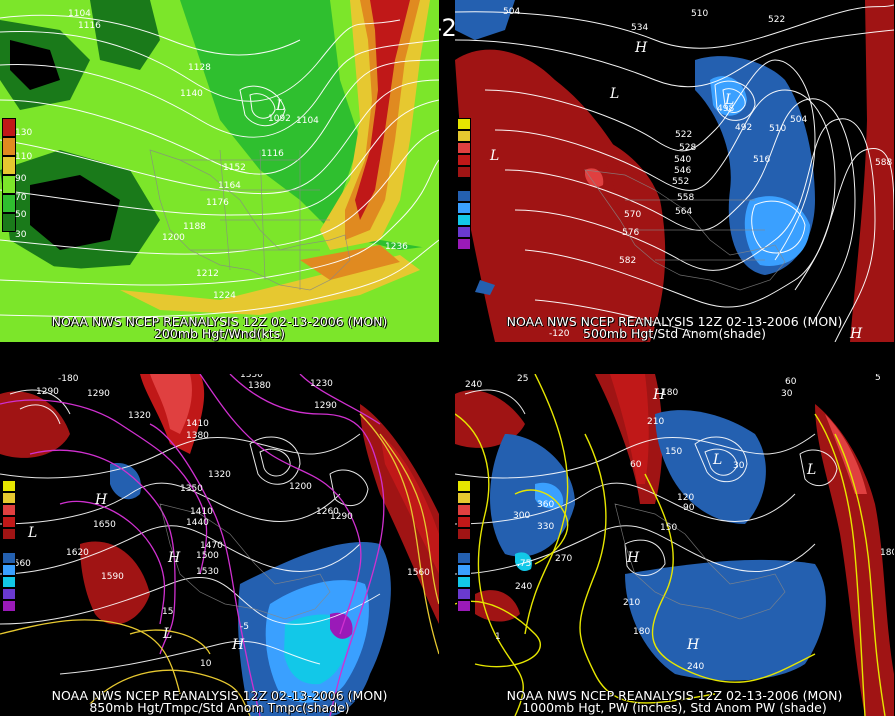  Describe the element at coordinates (21, 198) in the screenshot. I see `colorbar-label-70: 70` at that location.